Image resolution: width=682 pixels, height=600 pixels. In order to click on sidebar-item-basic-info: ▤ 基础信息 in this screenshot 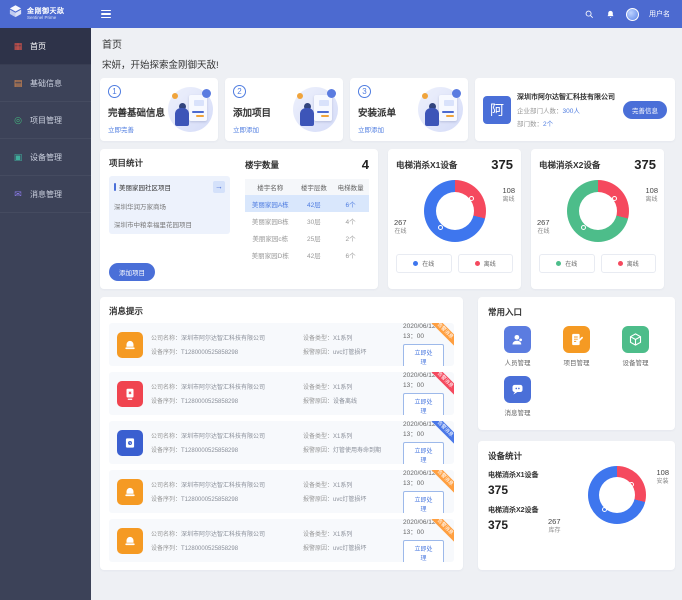, I will do `click(45, 83)`.